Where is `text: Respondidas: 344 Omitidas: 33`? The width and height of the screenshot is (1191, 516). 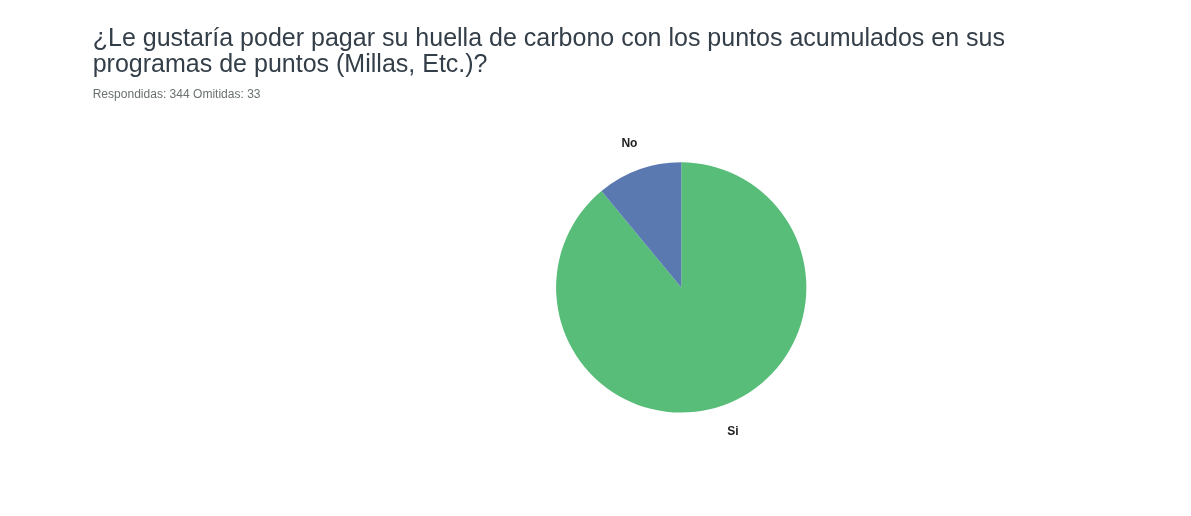 text: Respondidas: 344 Omitidas: 33 is located at coordinates (176, 94).